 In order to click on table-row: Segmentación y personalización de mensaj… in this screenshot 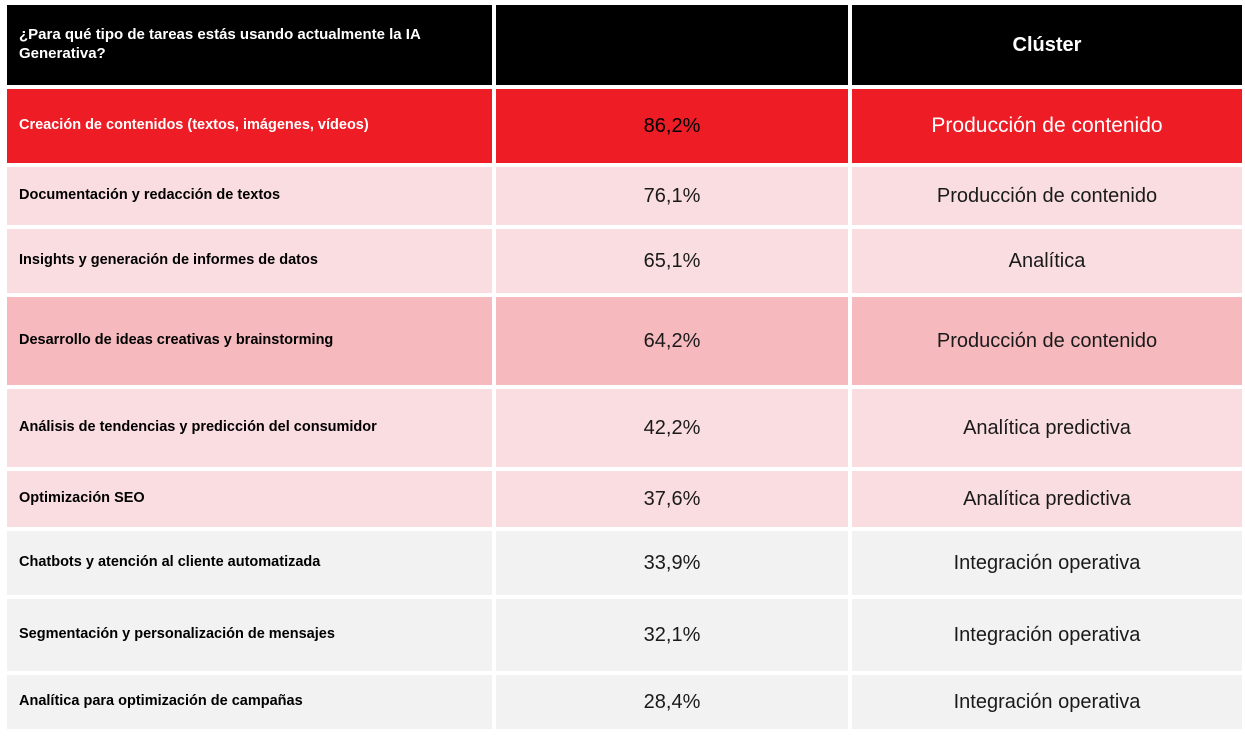, I will do `click(624, 635)`.